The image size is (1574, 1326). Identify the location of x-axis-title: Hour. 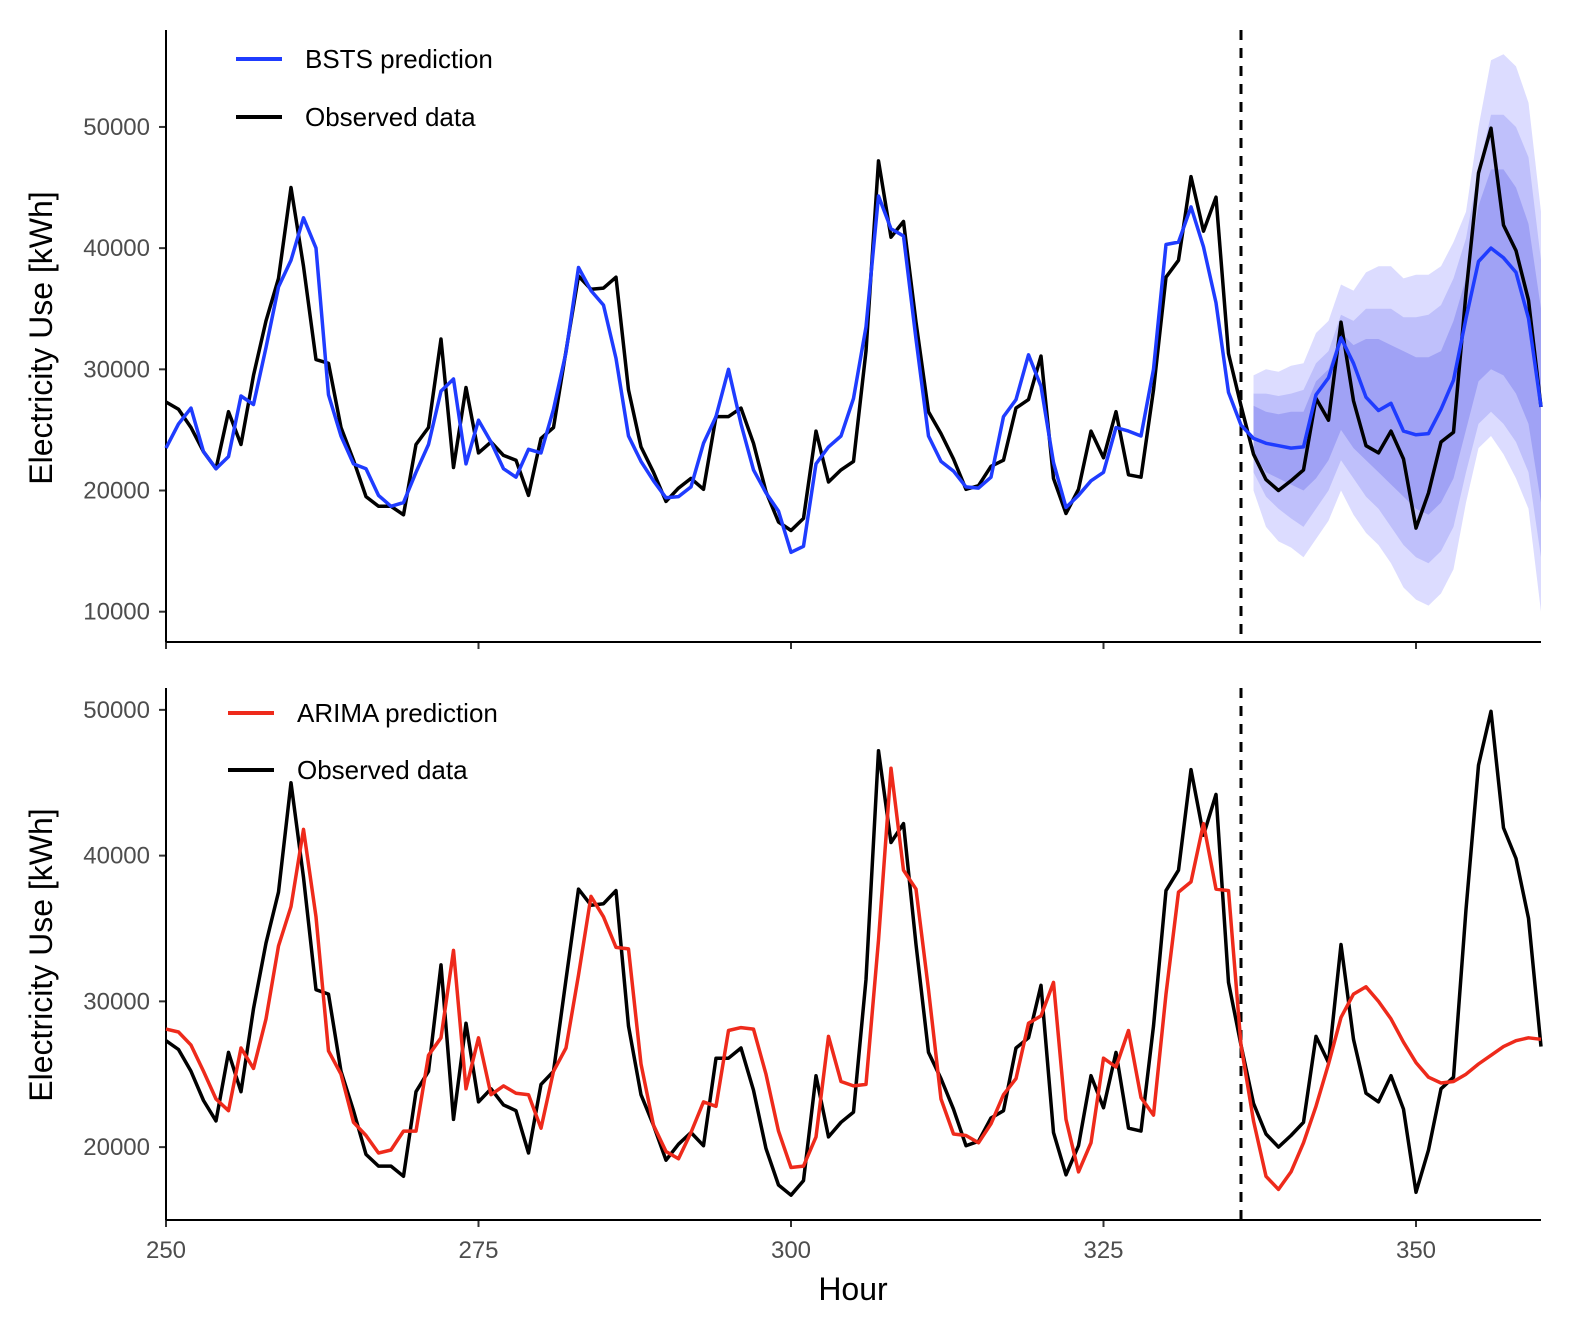
(853, 1289).